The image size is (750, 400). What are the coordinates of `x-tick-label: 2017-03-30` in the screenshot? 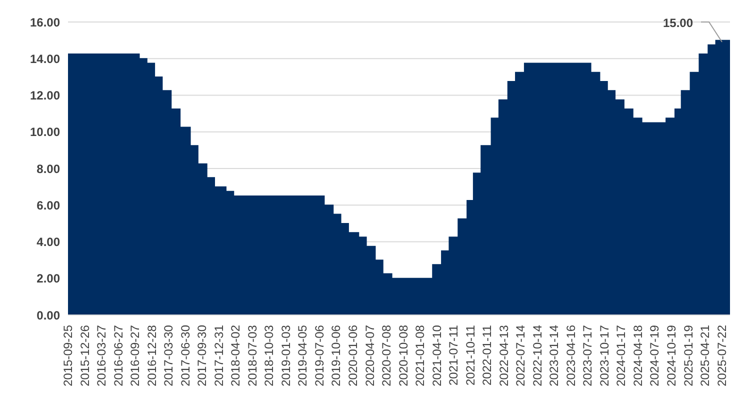 It's located at (169, 355).